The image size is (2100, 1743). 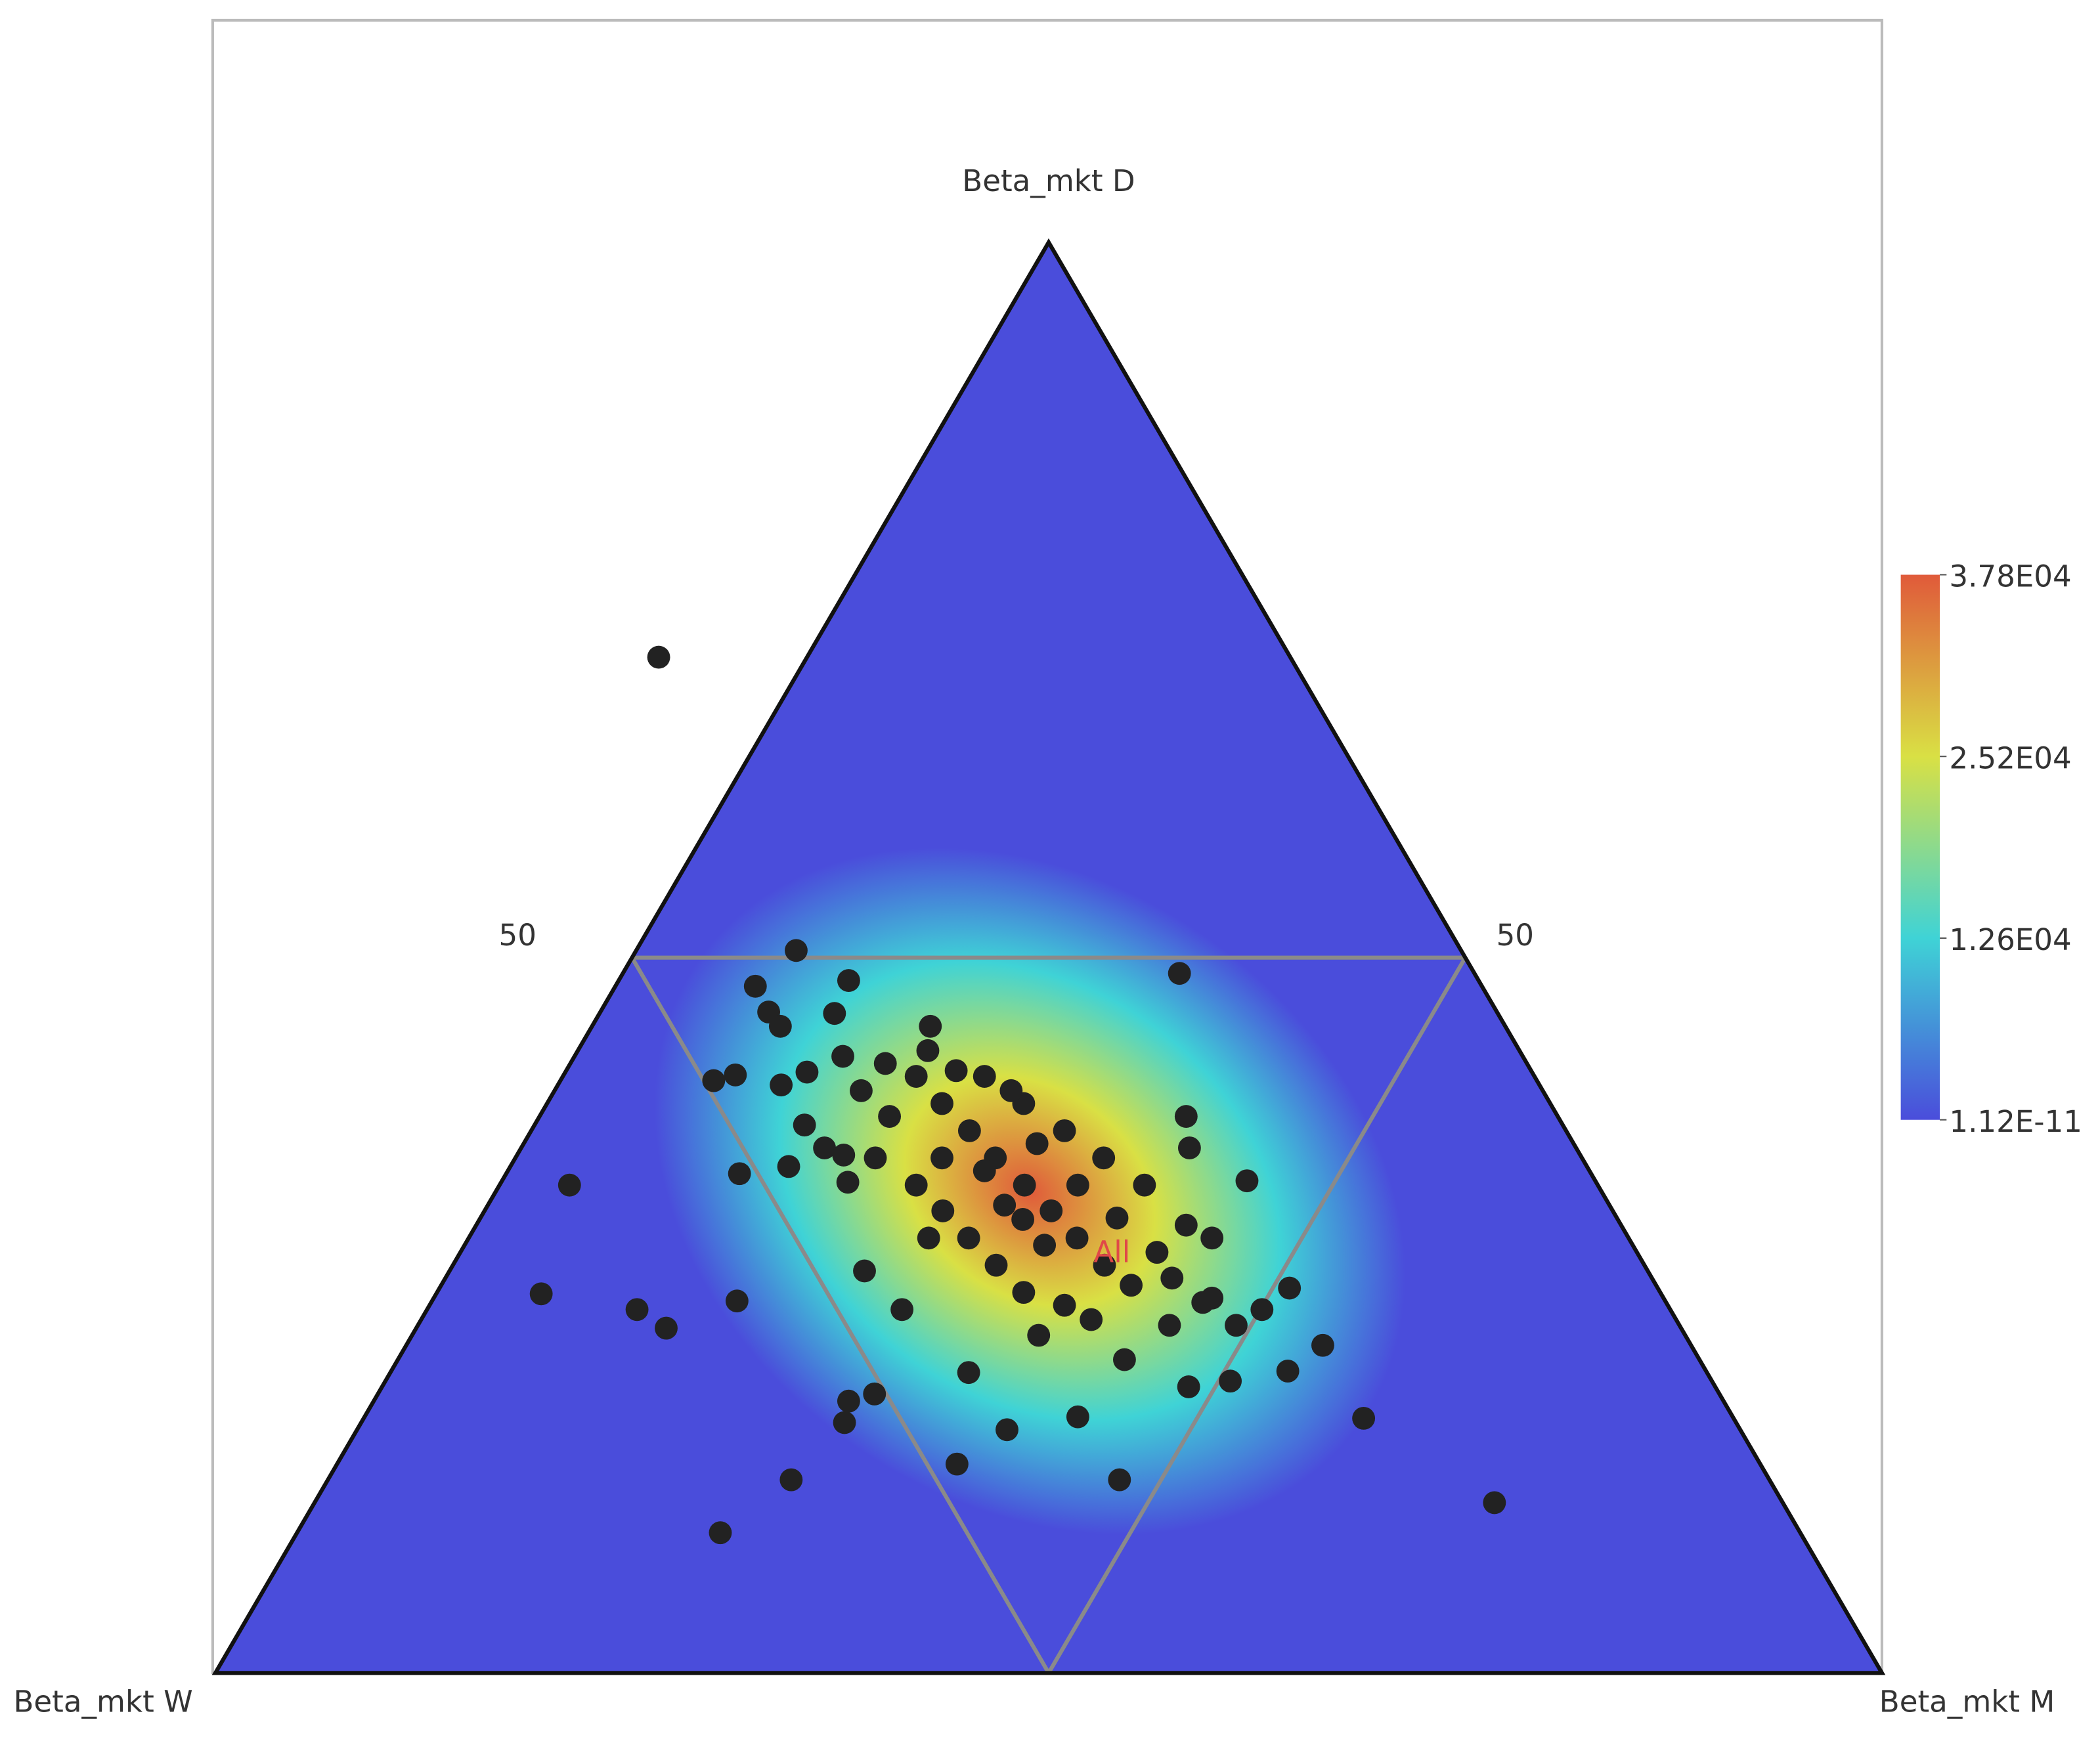 What do you see at coordinates (2015, 1121) in the screenshot?
I see `colorbar-tick-label: 1.12E-11` at bounding box center [2015, 1121].